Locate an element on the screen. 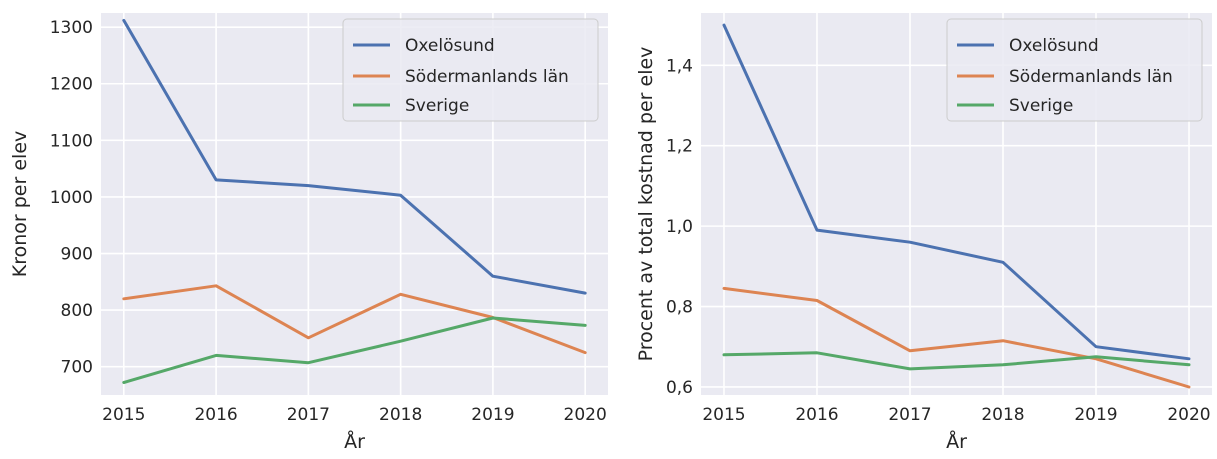 Image resolution: width=1217 pixels, height=459 pixels. y-tick-label: 1,0 is located at coordinates (679, 227).